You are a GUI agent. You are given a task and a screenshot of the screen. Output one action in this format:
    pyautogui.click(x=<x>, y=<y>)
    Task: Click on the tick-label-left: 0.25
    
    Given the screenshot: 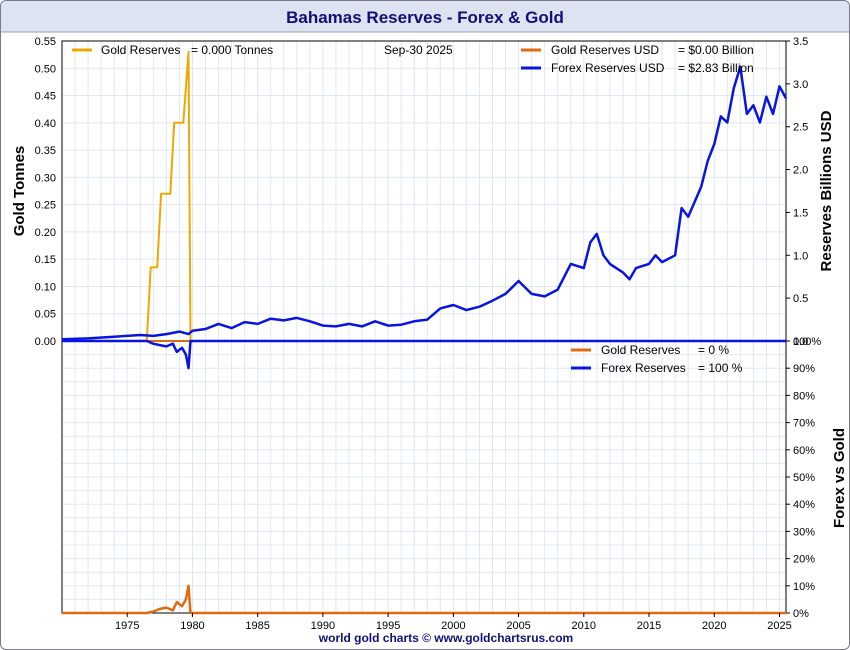 What is the action you would take?
    pyautogui.click(x=45, y=206)
    